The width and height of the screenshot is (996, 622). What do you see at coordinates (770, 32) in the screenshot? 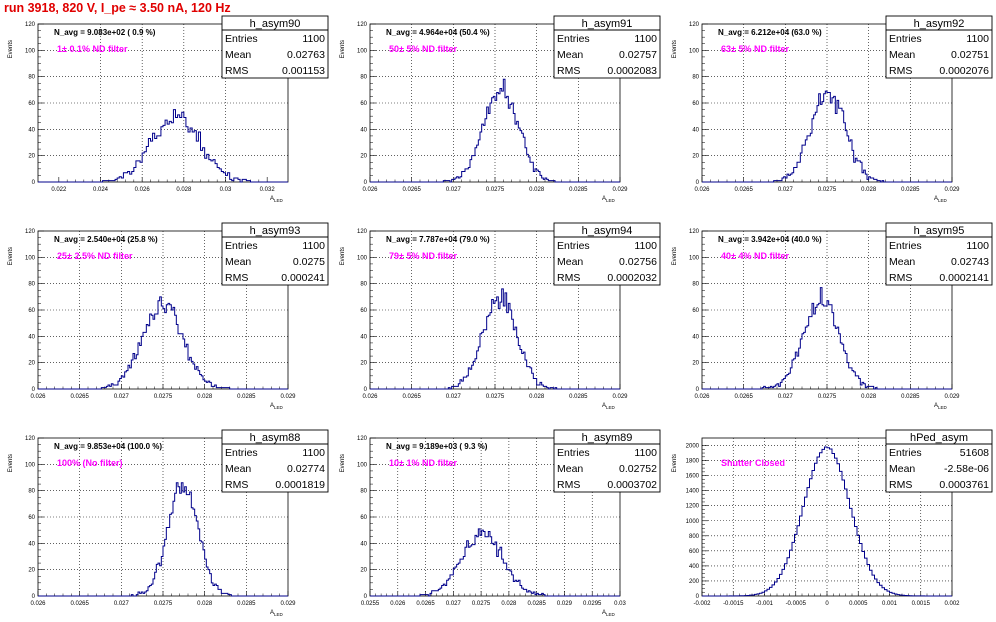
I see `n-avg-label: N_avg = 6.212e+04 (63.0 %)` at bounding box center [770, 32].